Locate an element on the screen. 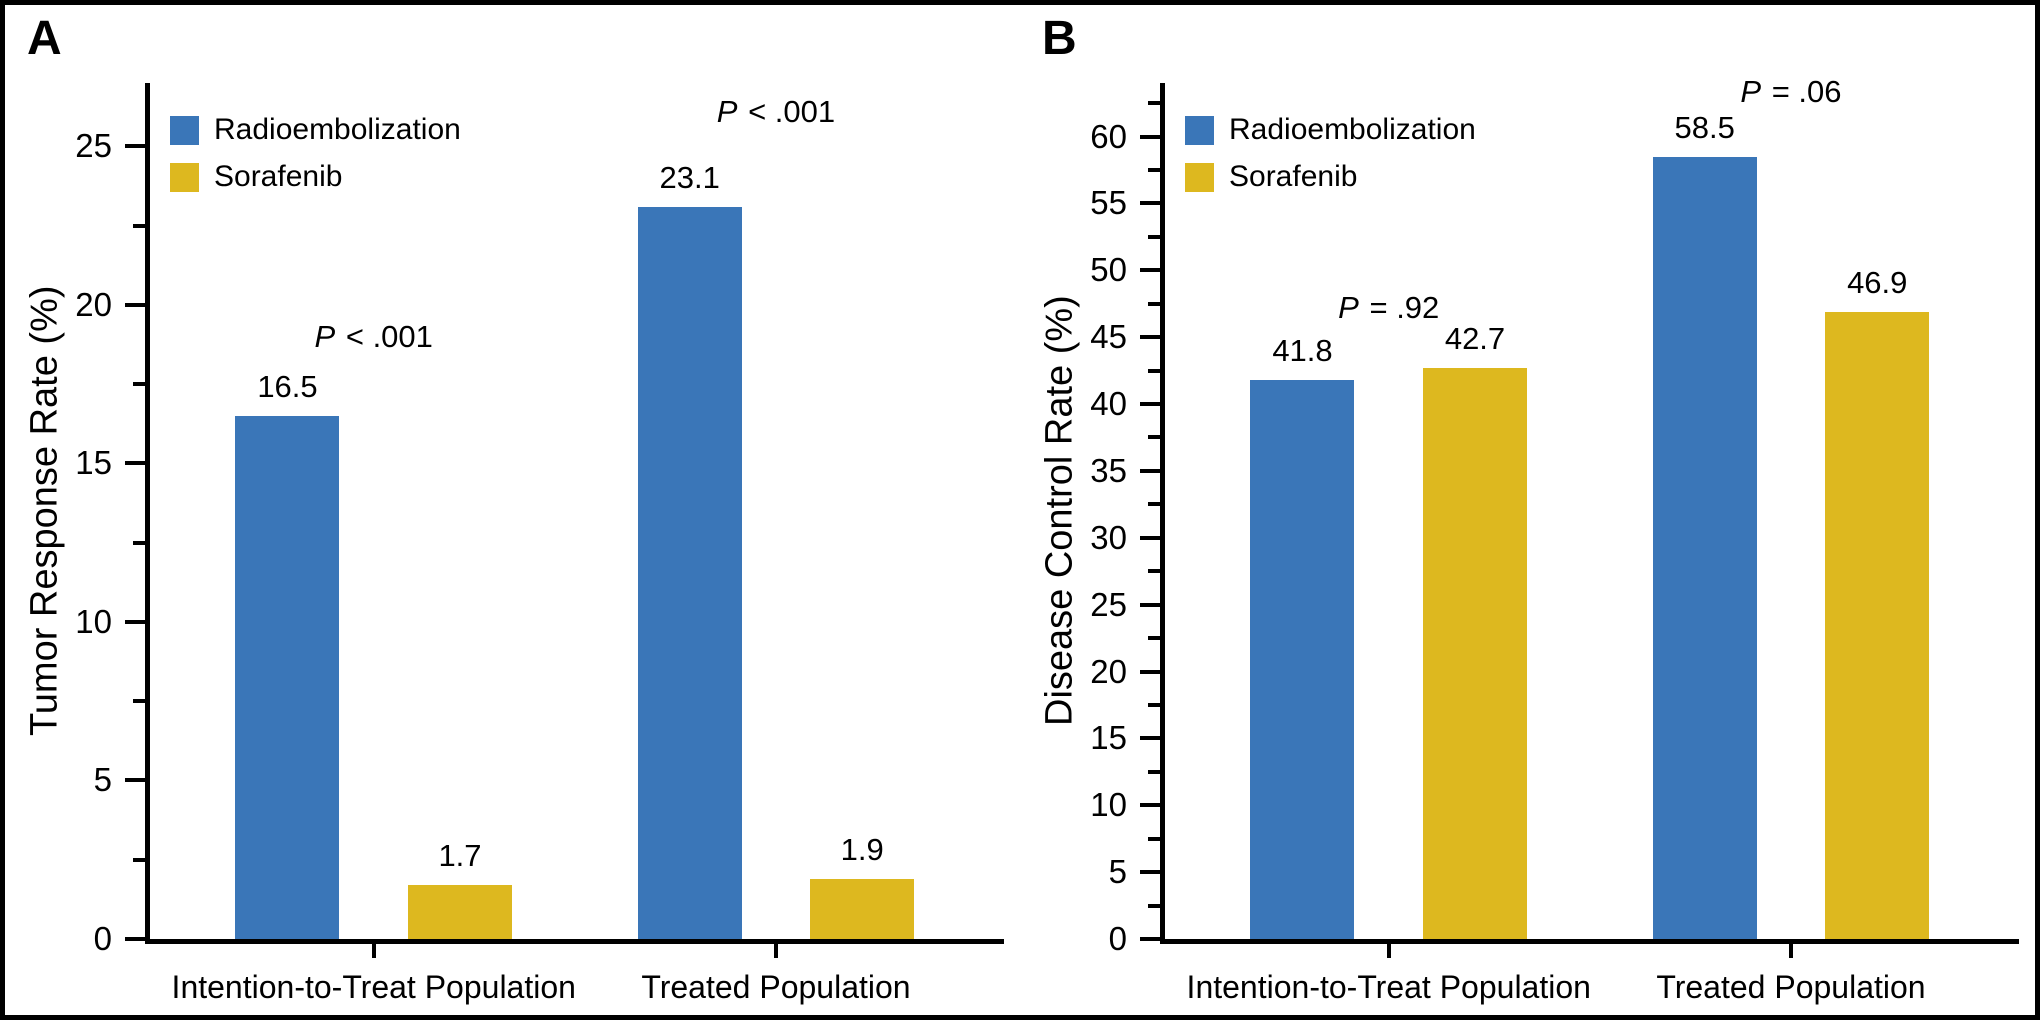 The height and width of the screenshot is (1020, 2040). panel-b-label: B is located at coordinates (1060, 38).